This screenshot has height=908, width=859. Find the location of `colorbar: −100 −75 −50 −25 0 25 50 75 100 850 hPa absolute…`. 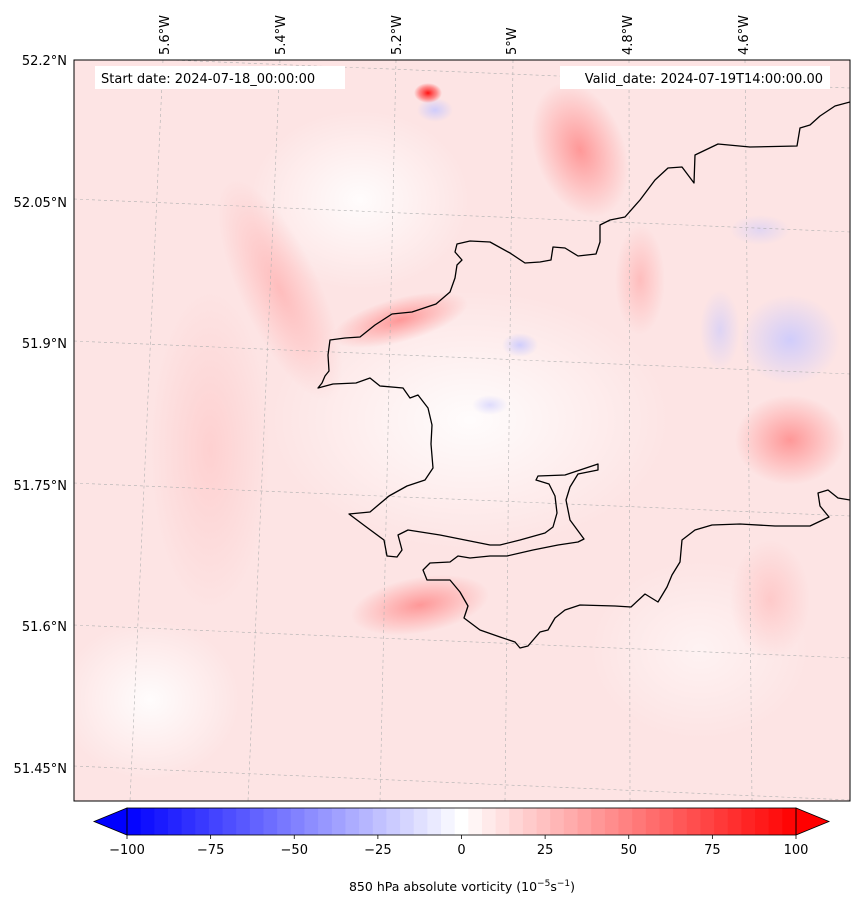

colorbar: −100 −75 −50 −25 0 25 50 75 100 850 hPa absolute… is located at coordinates (461, 850).